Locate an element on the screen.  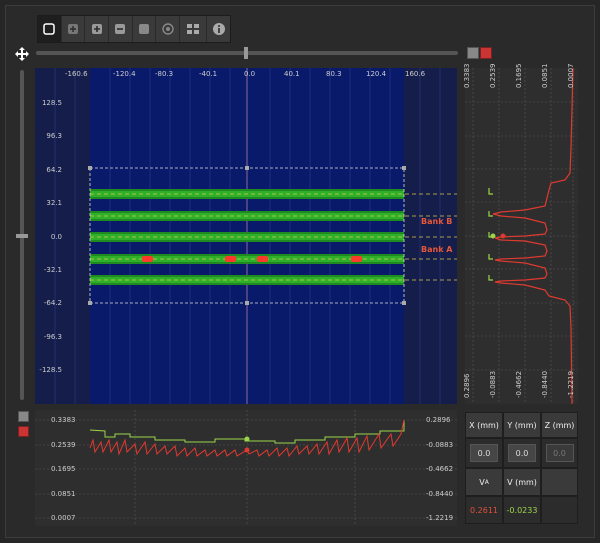
defect-spots is located at coordinates (252, 259).